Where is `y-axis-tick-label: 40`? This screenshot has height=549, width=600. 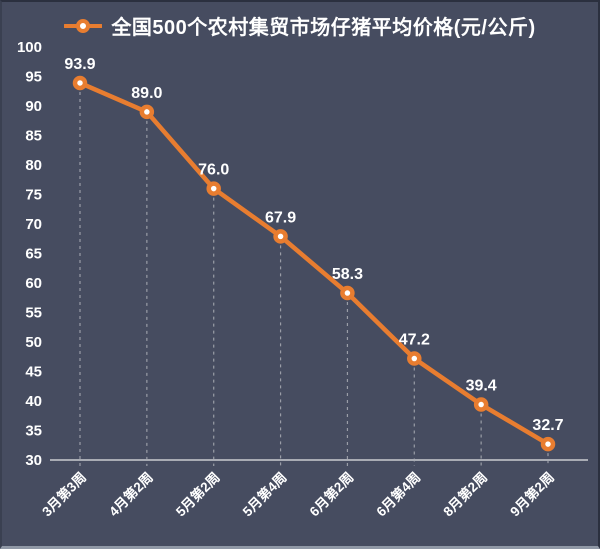
y-axis-tick-label: 40 is located at coordinates (33, 401).